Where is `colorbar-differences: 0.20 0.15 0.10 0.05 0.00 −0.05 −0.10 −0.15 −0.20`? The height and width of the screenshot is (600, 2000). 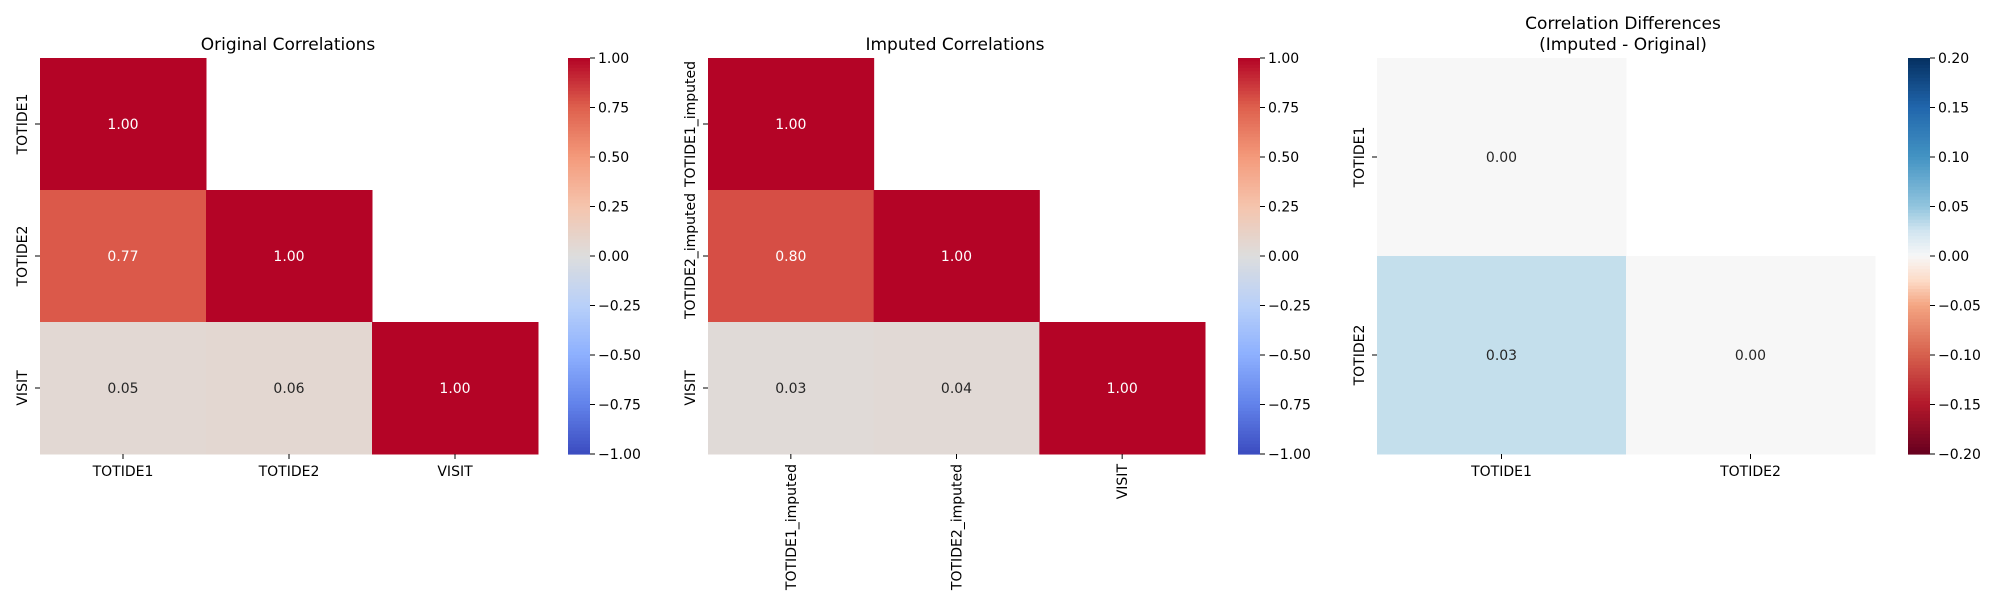 colorbar-differences: 0.20 0.15 0.10 0.05 0.00 −0.05 −0.10 −0.15 −0.20 is located at coordinates (1944, 257).